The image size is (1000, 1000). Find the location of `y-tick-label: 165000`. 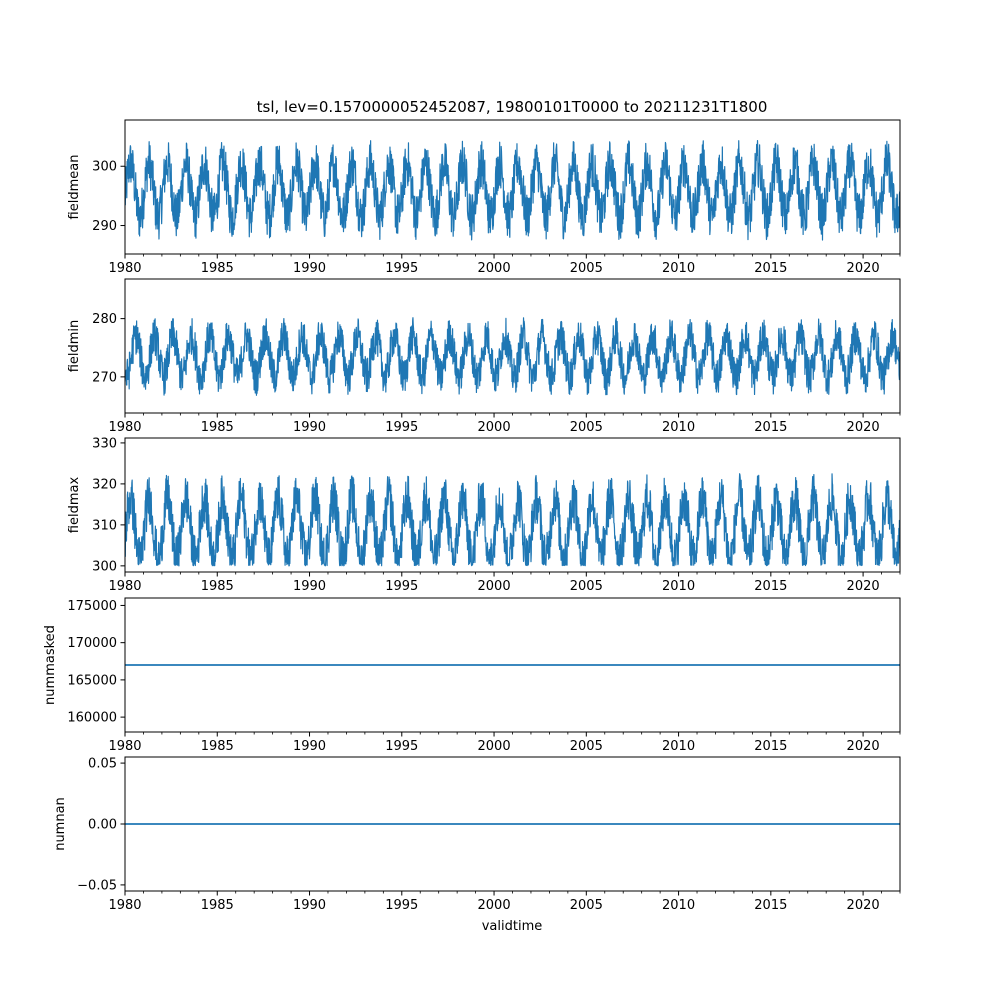

y-tick-label: 165000 is located at coordinates (92, 680).